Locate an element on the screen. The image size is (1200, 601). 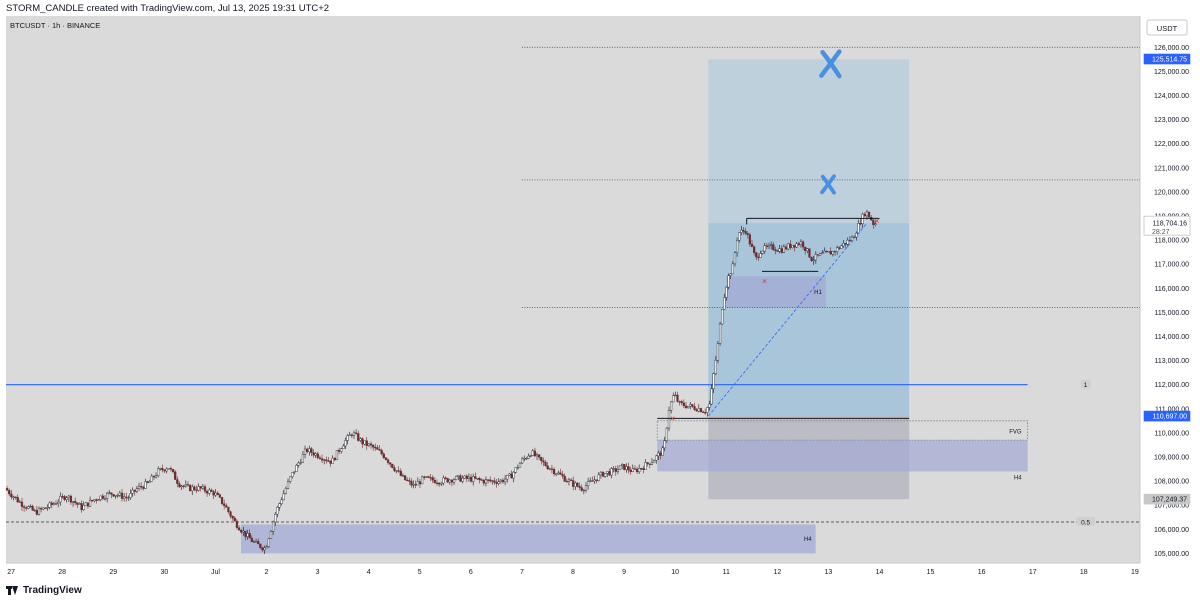
countdown-label: 28:27 is located at coordinates (1161, 232).